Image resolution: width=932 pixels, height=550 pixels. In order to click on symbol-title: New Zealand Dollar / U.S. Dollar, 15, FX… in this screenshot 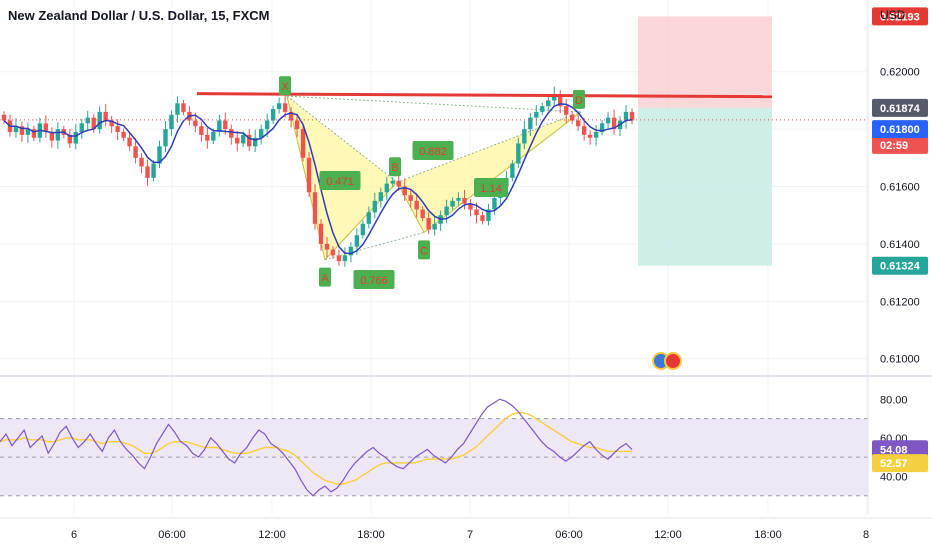, I will do `click(139, 15)`.